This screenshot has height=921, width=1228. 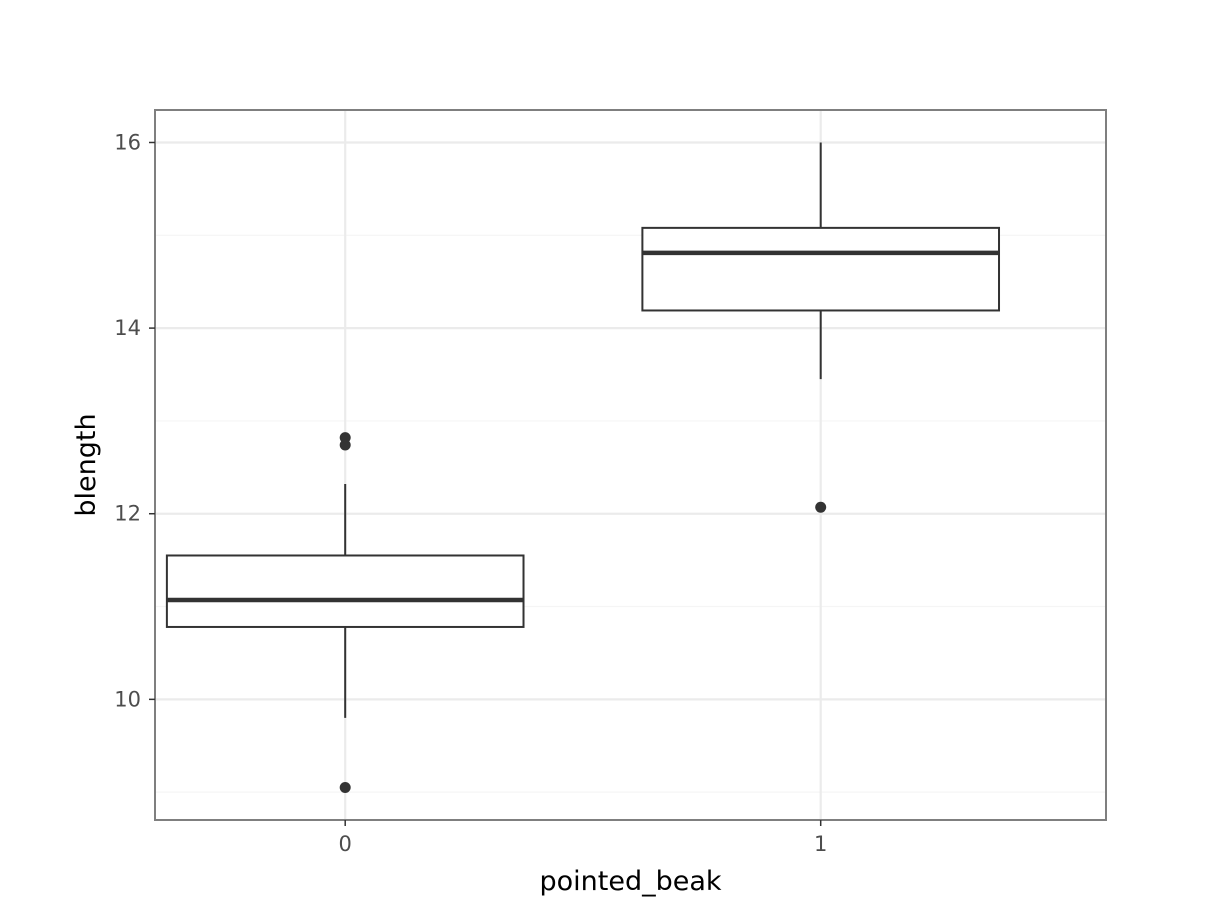 I want to click on y-axis-title: blength, so click(x=86, y=464).